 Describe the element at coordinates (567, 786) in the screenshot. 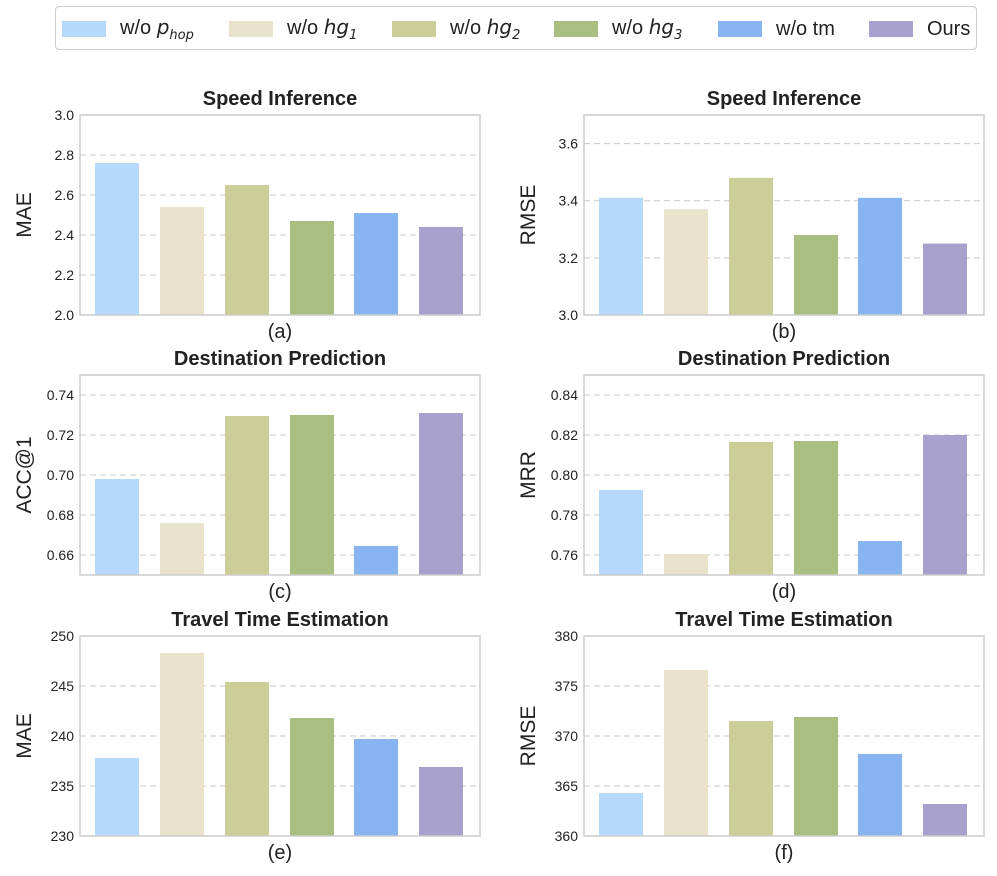

I see `y-tick-label: 365` at that location.